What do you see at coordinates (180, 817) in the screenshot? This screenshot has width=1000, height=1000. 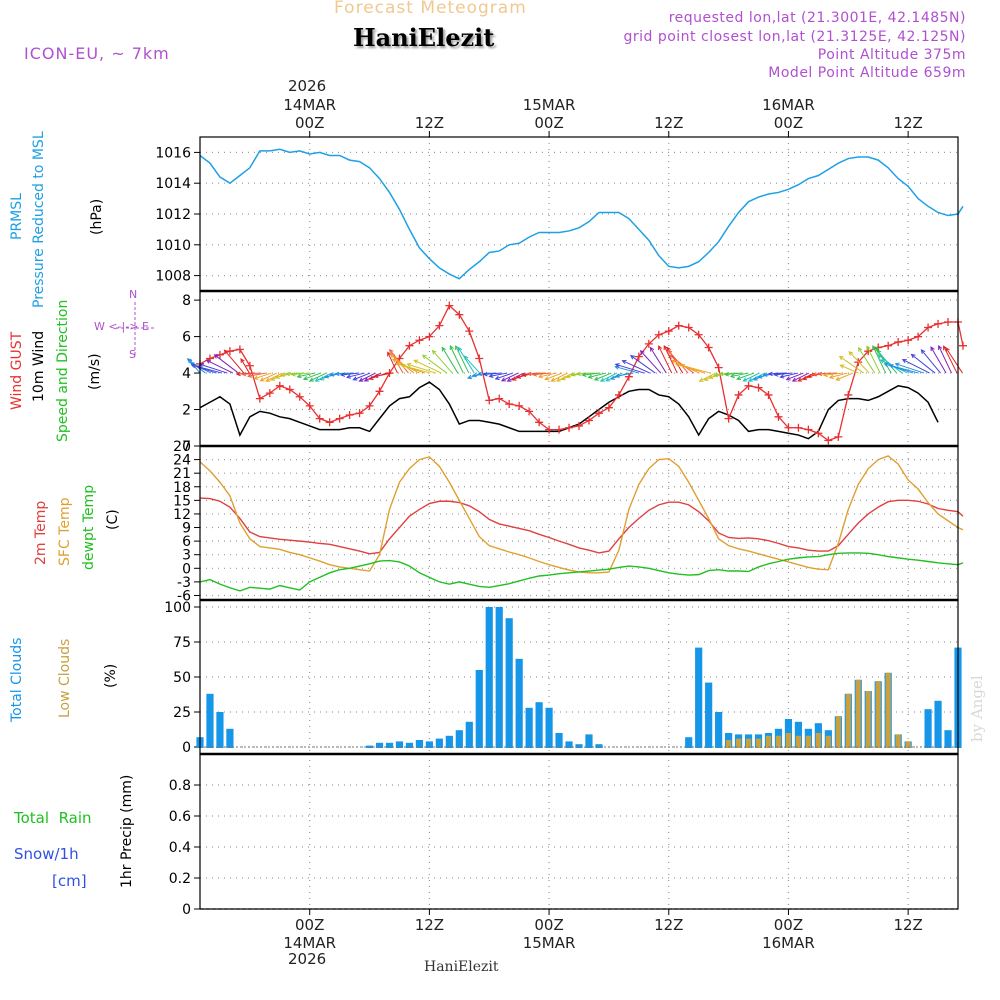 I see `y-tick-label: 0.6` at bounding box center [180, 817].